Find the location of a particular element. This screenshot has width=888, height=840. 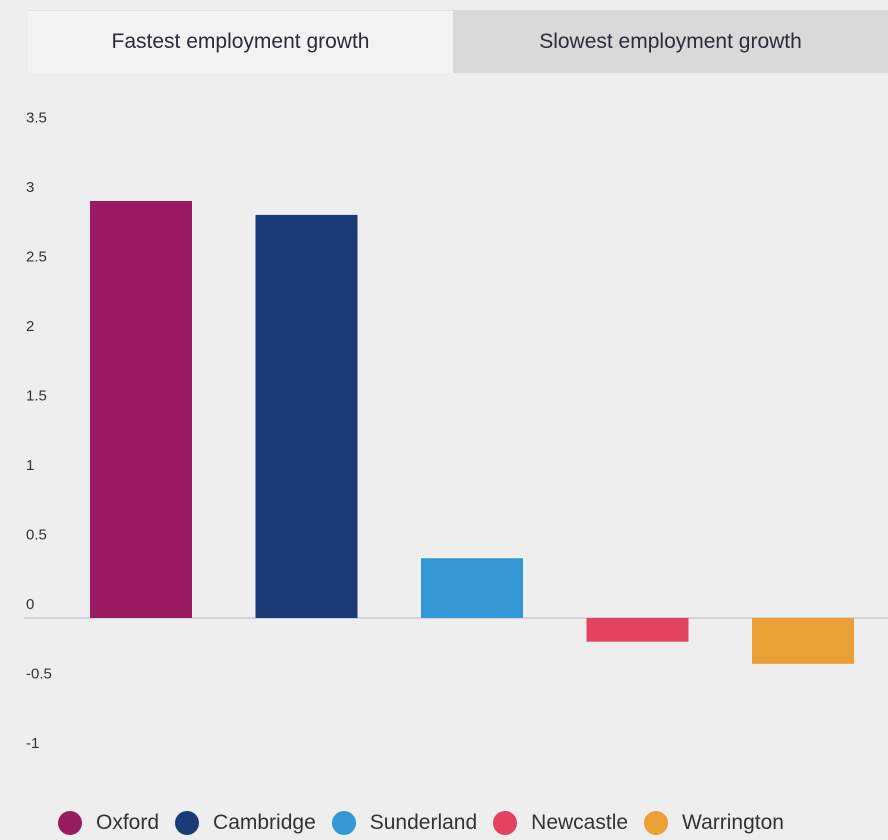

bar-warrington is located at coordinates (803, 641).